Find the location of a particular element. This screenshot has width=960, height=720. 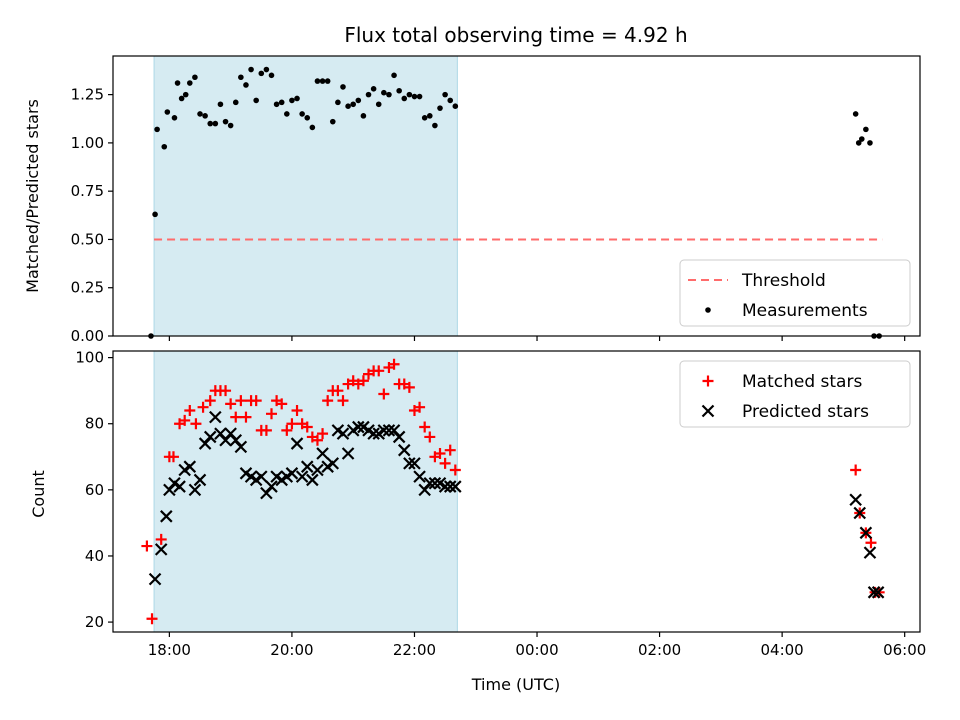

chart-title: Flux total observing time = 4.92 h is located at coordinates (515, 35).